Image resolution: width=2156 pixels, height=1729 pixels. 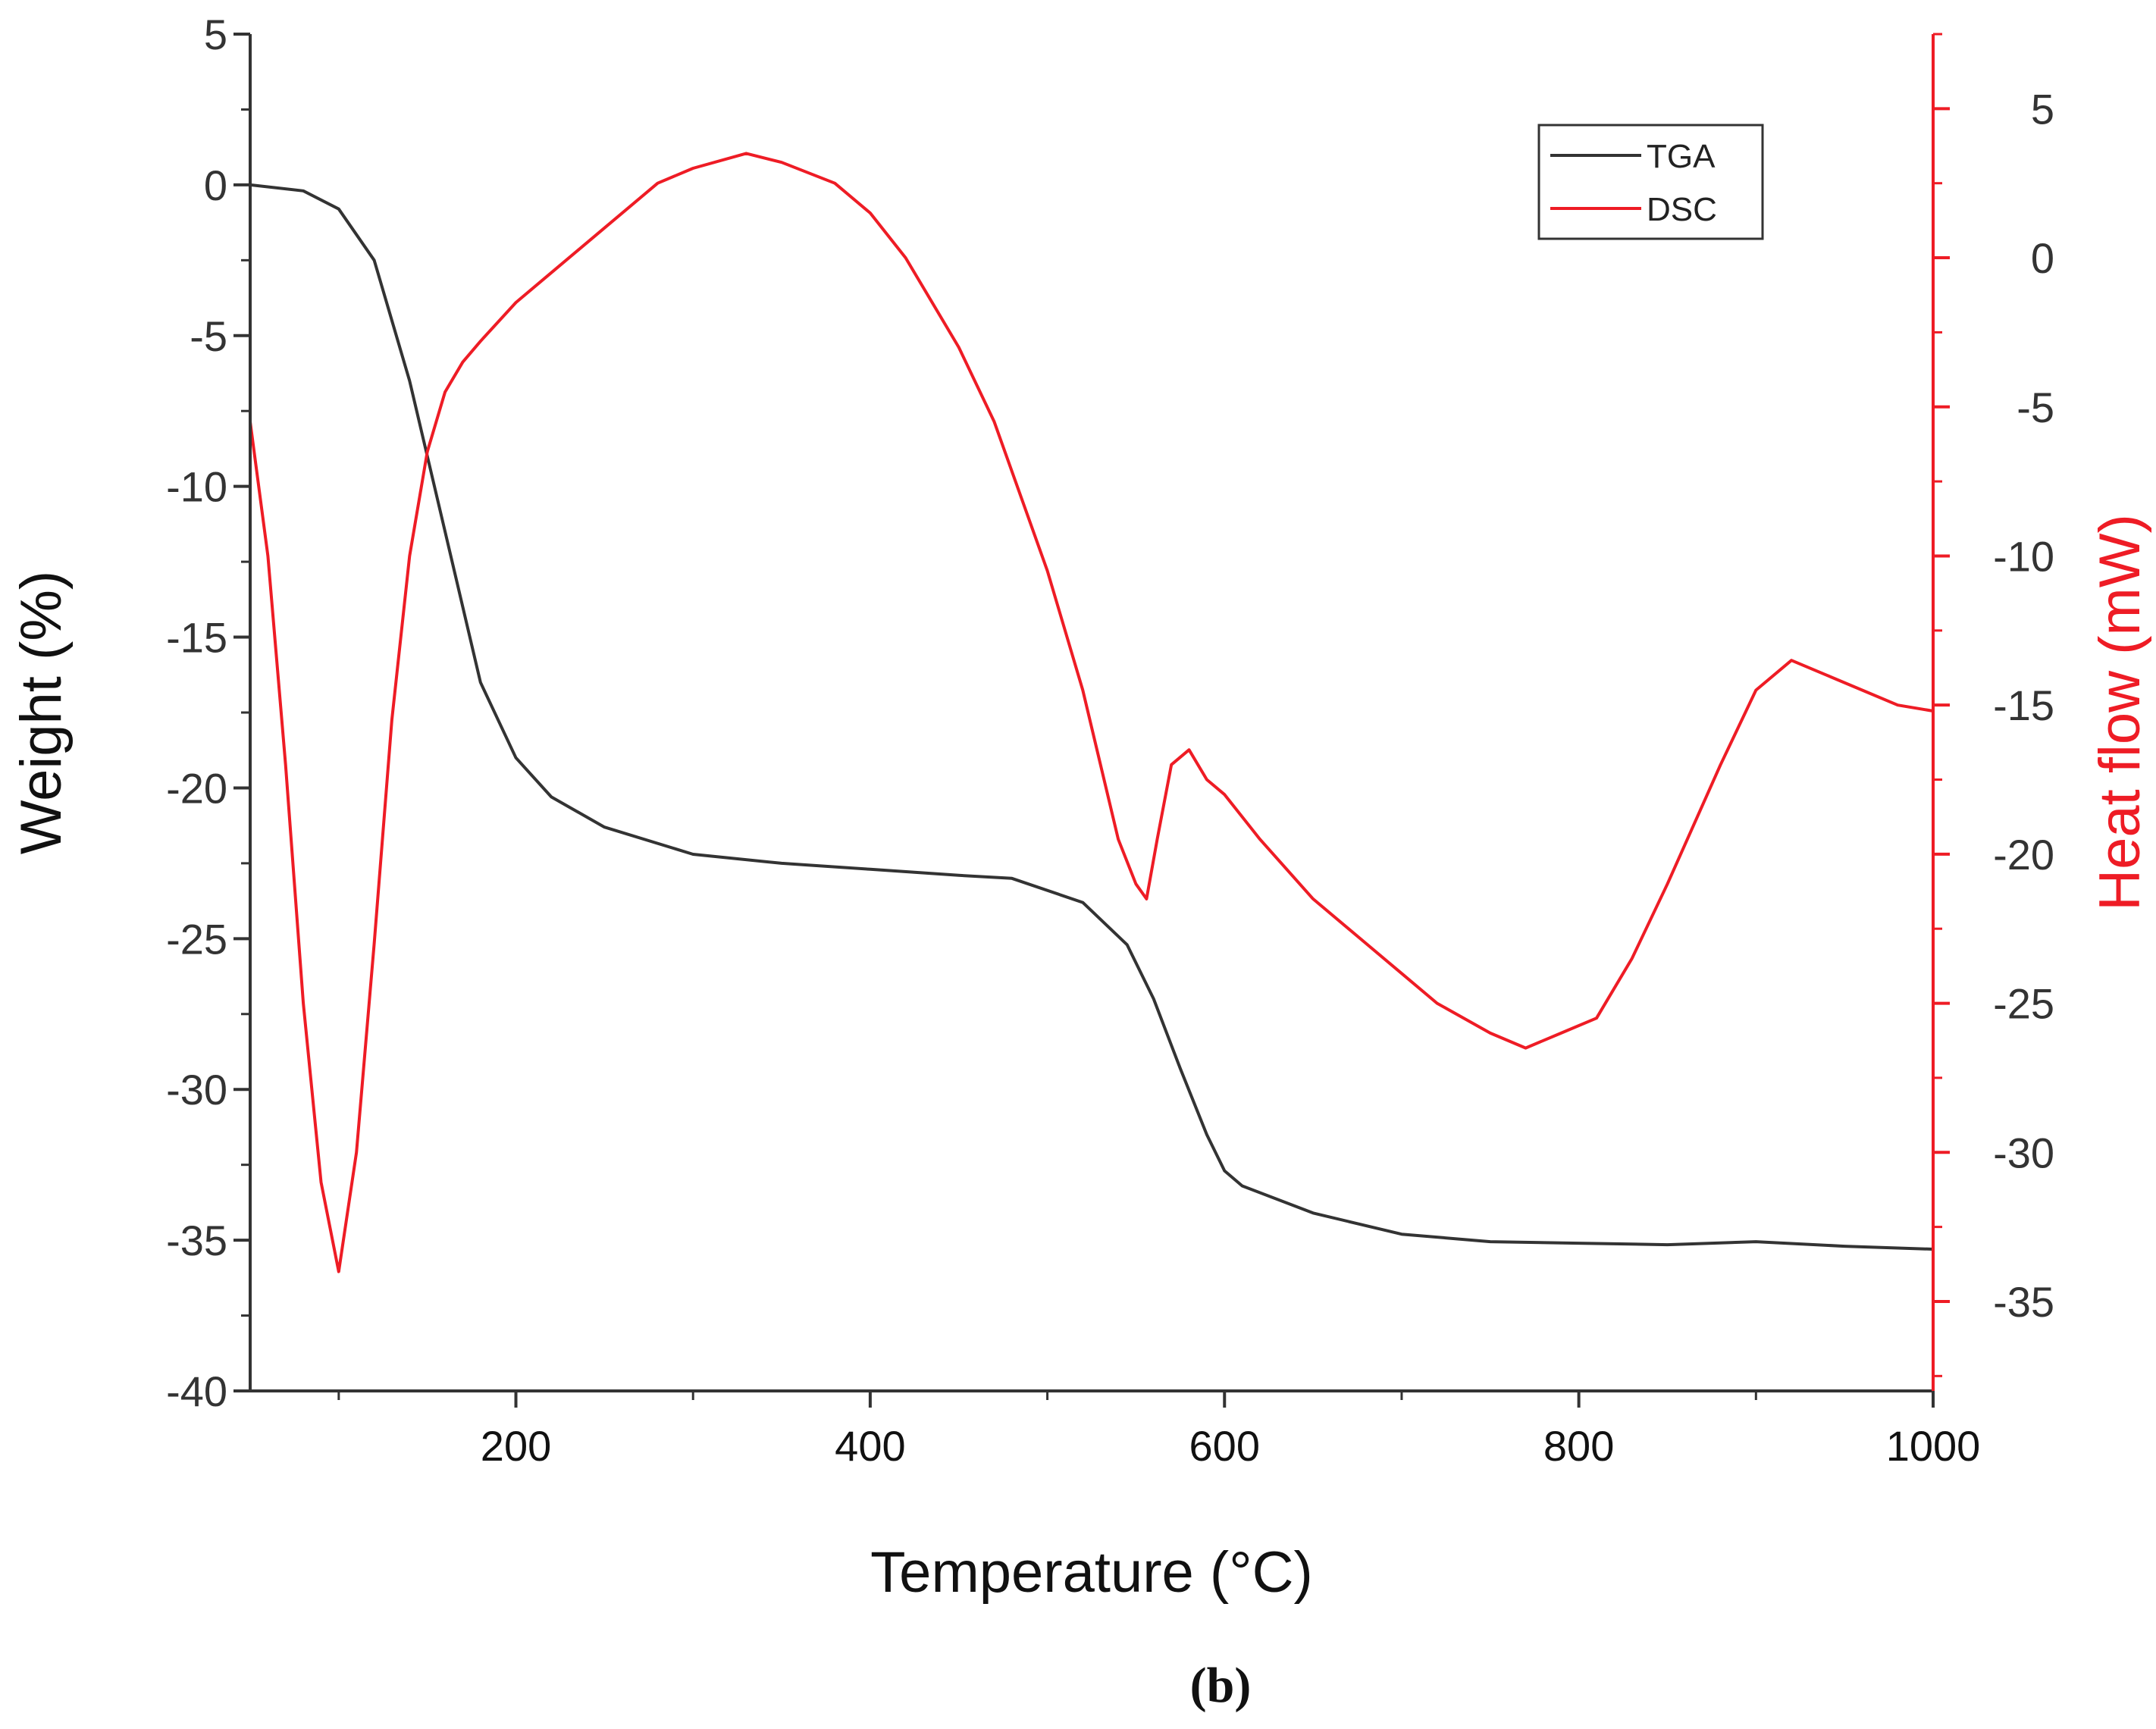 What do you see at coordinates (215, 185) in the screenshot?
I see `y-left-tick-label: 0` at bounding box center [215, 185].